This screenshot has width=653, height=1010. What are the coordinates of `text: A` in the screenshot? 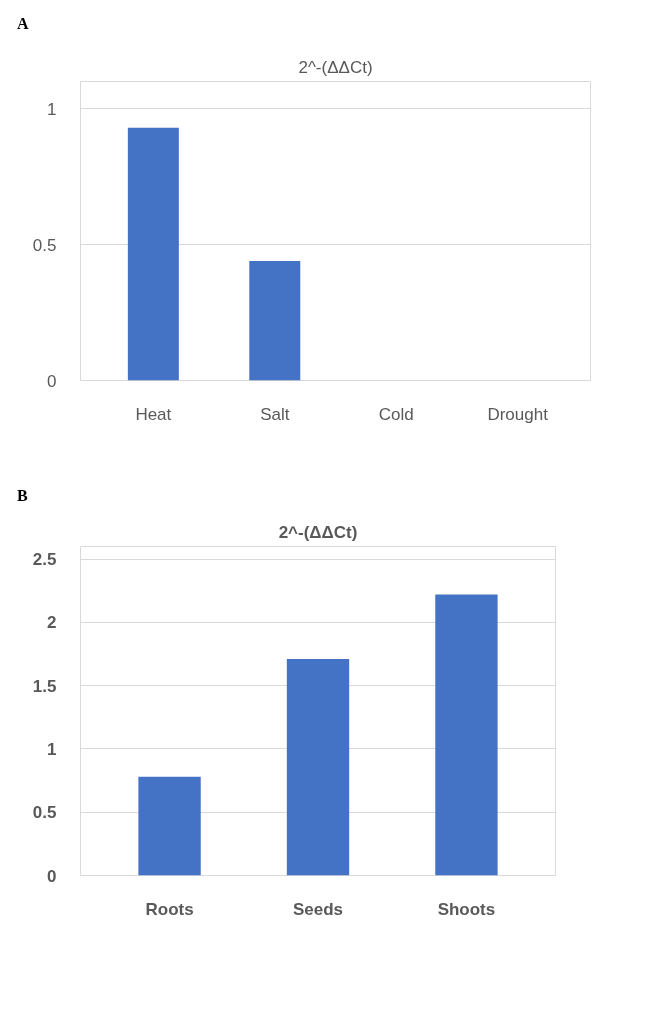 It's located at (23, 24).